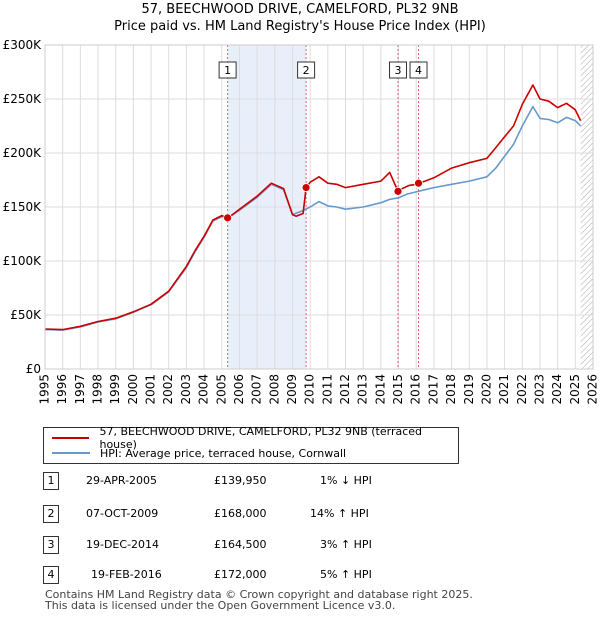 The image size is (600, 620). What do you see at coordinates (416, 389) in the screenshot?
I see `x-tick-label: 2016` at bounding box center [416, 389].